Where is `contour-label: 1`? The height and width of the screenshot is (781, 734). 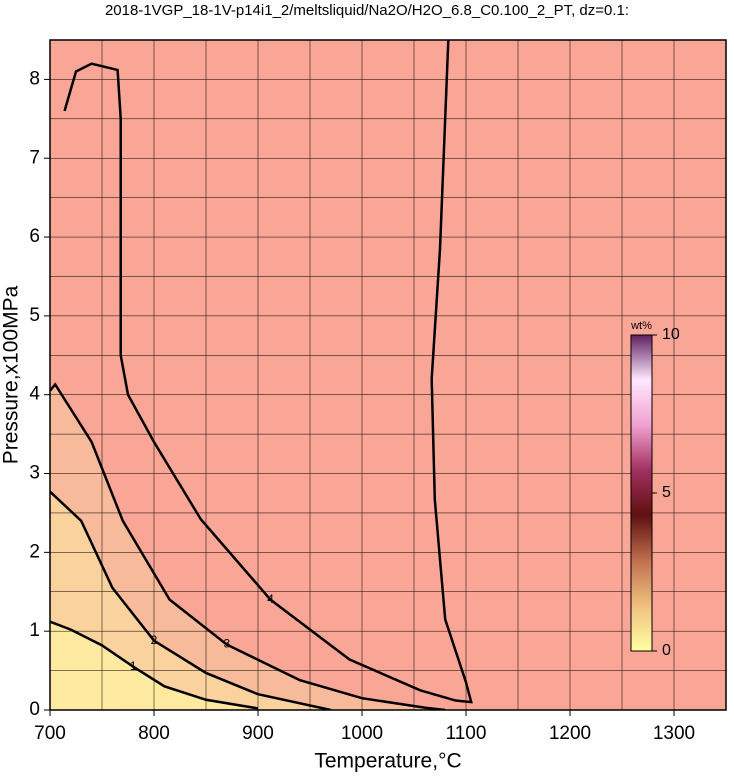
contour-label: 1 is located at coordinates (133, 666).